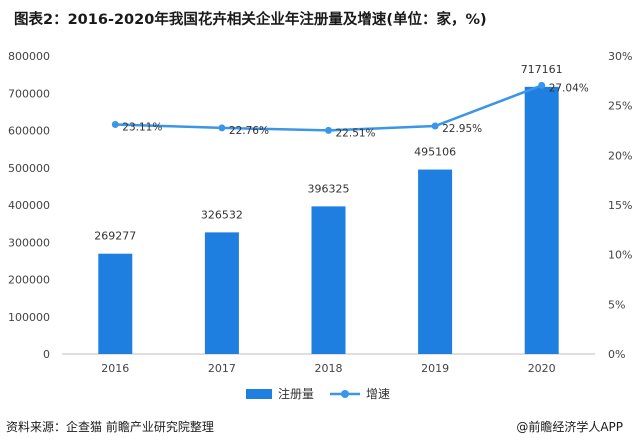 The image size is (633, 446). I want to click on bar-value-label: 269277, so click(115, 236).